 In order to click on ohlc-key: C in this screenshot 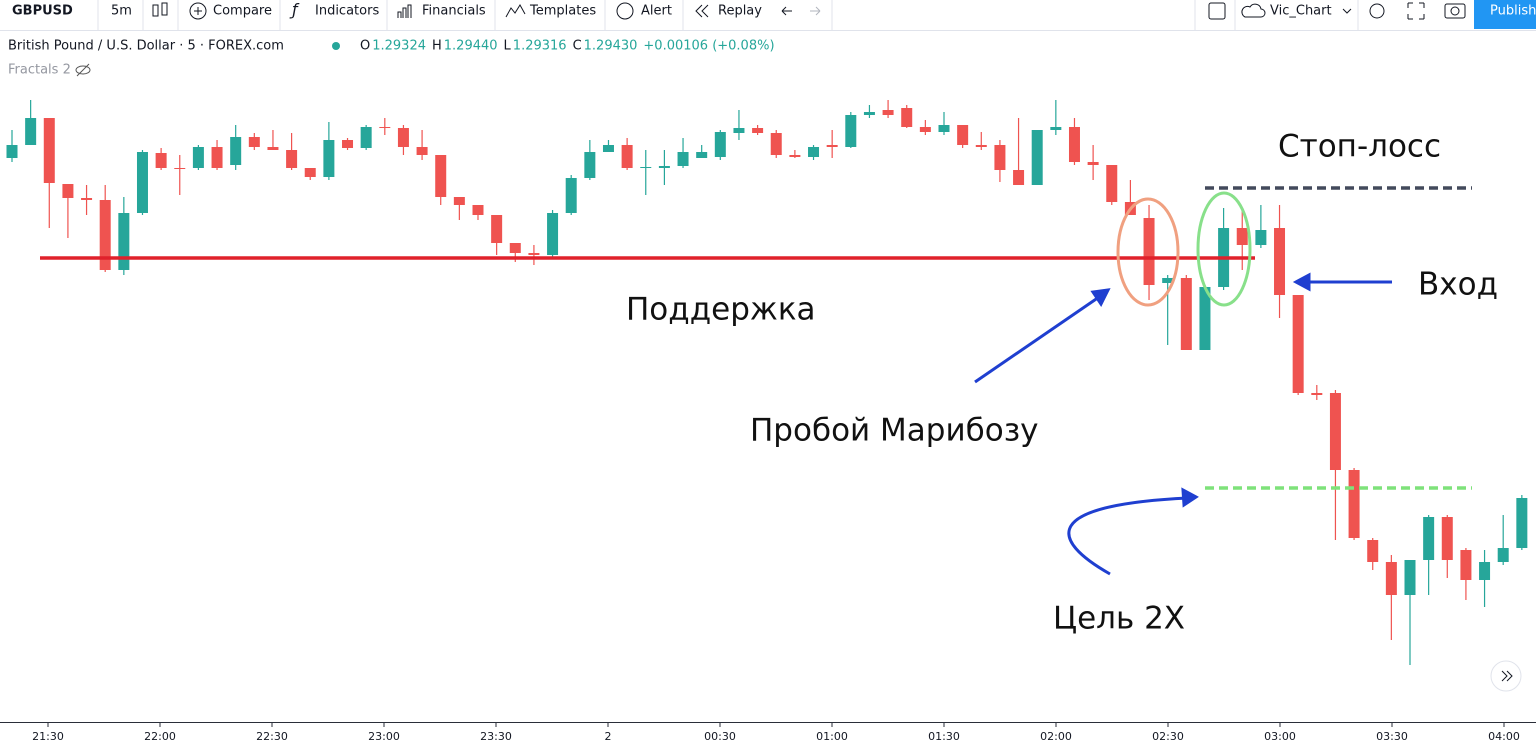, I will do `click(577, 46)`.